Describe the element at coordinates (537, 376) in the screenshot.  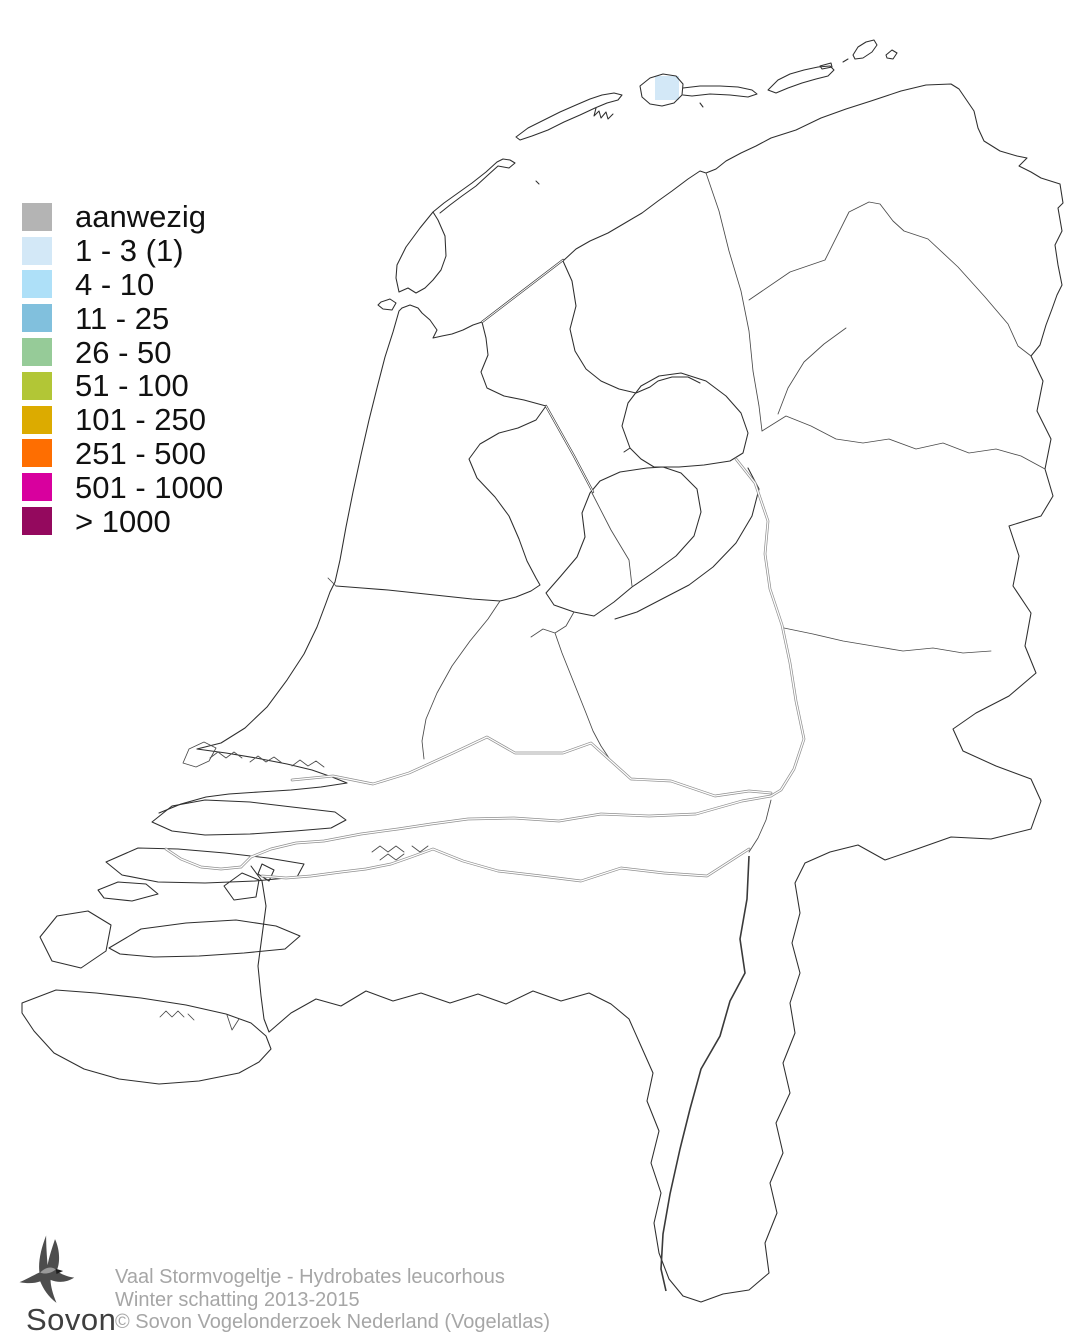
I see `dikes` at that location.